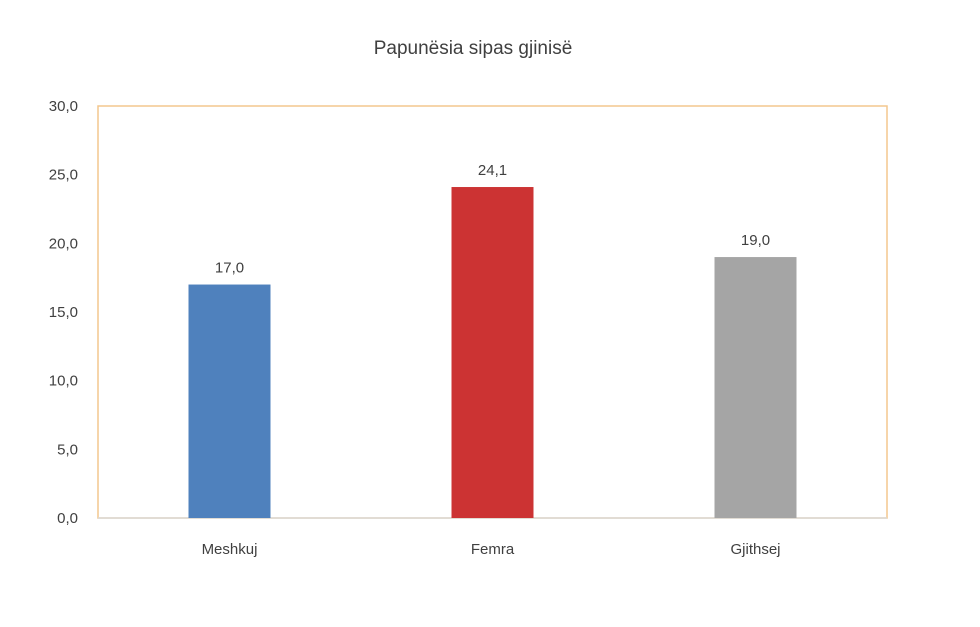  What do you see at coordinates (755, 549) in the screenshot?
I see `x-category-label: Gjithsej` at bounding box center [755, 549].